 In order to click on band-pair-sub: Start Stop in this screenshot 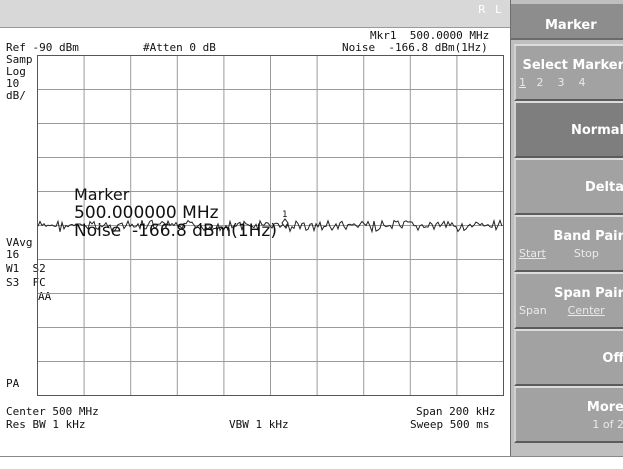, I will do `click(571, 253)`.